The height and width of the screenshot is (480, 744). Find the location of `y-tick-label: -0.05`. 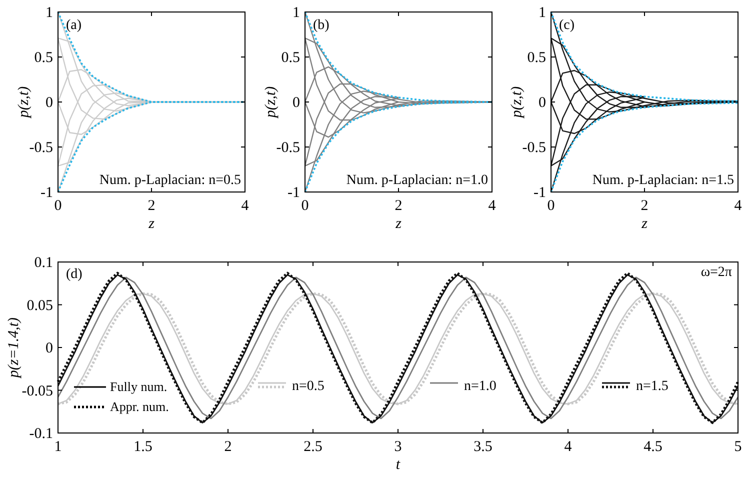

y-tick-label: -0.05 is located at coordinates (37, 391).